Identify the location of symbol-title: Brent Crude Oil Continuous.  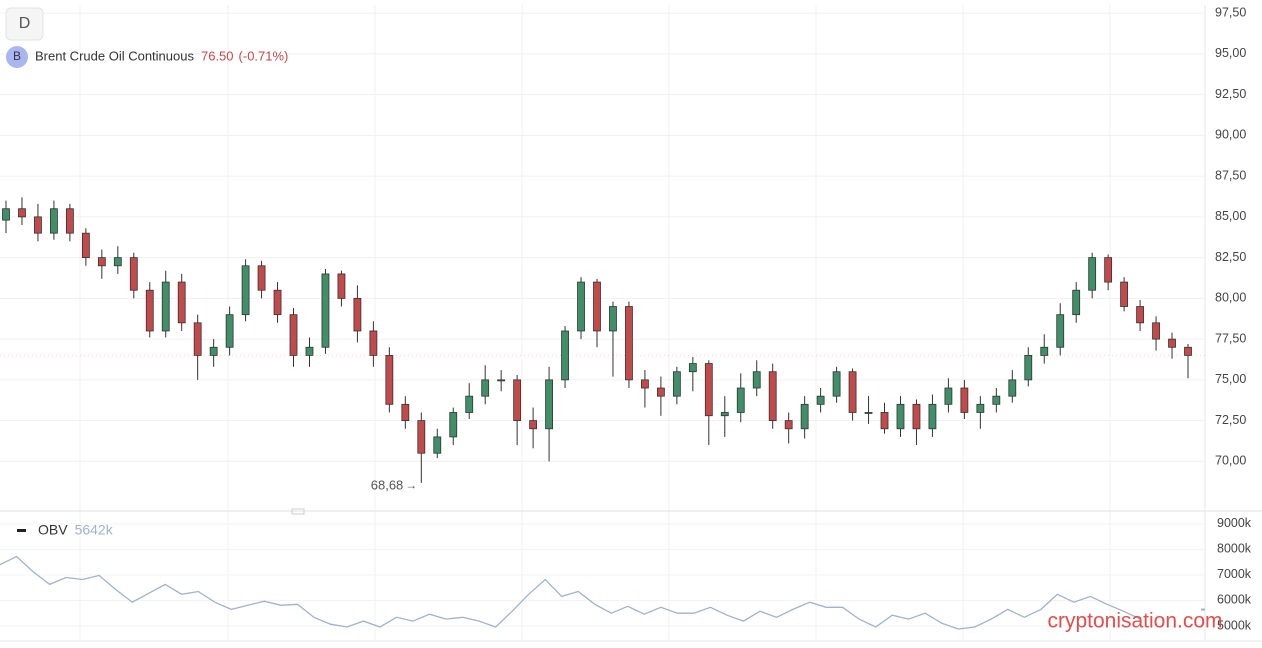
(114, 55).